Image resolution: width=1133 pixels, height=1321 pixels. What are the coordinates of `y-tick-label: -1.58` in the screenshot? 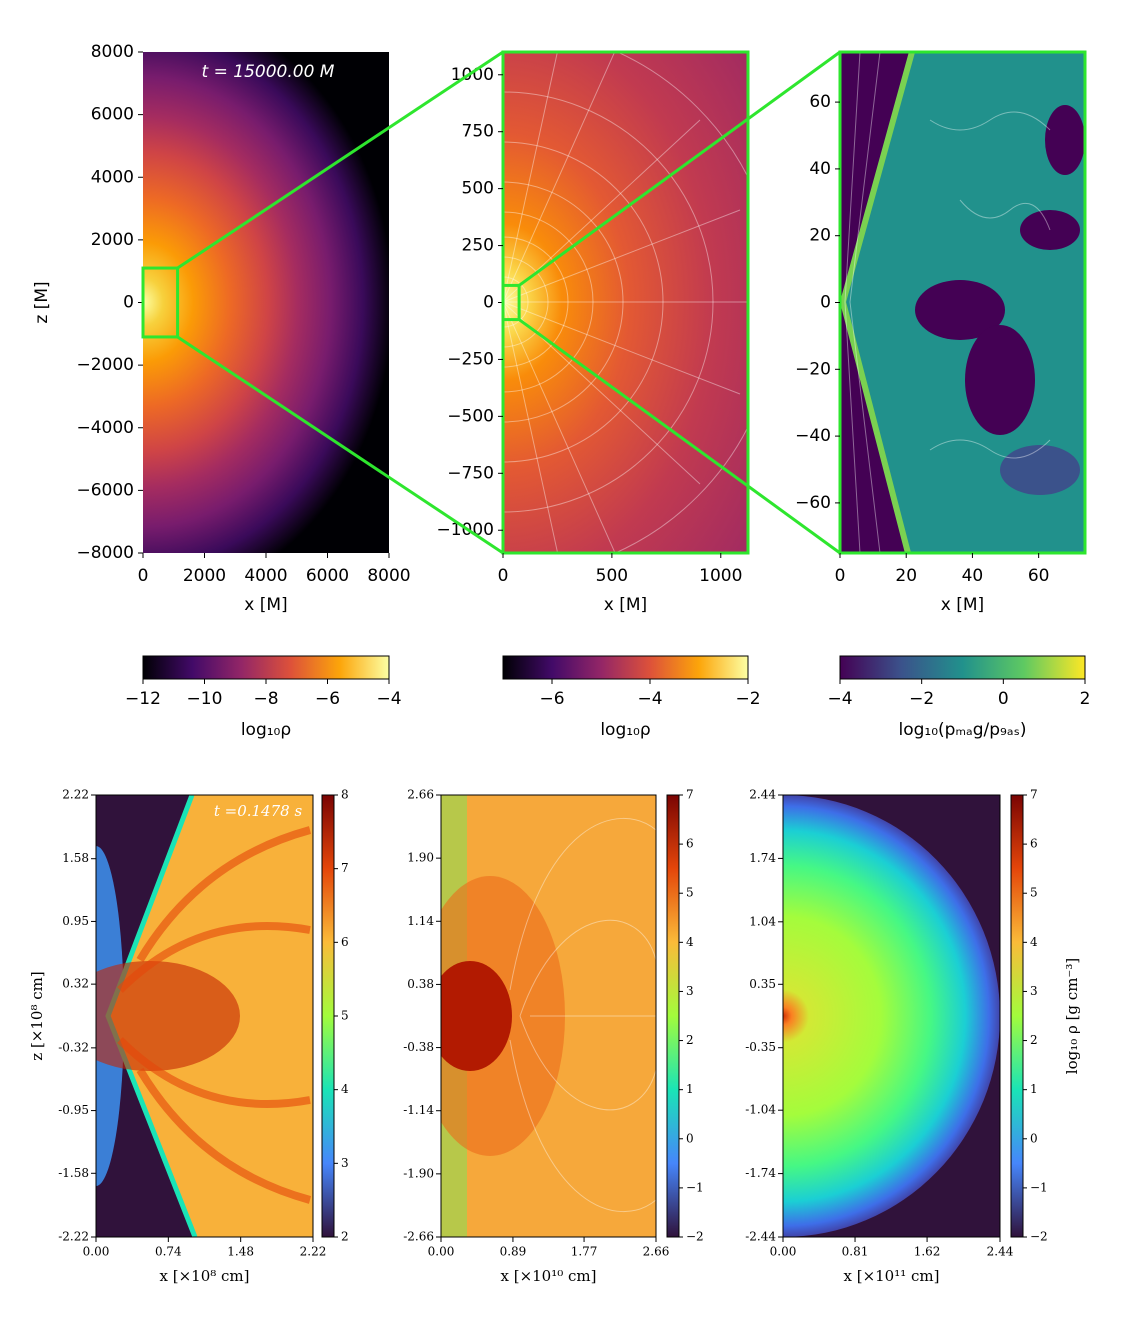 It's located at (73, 1173).